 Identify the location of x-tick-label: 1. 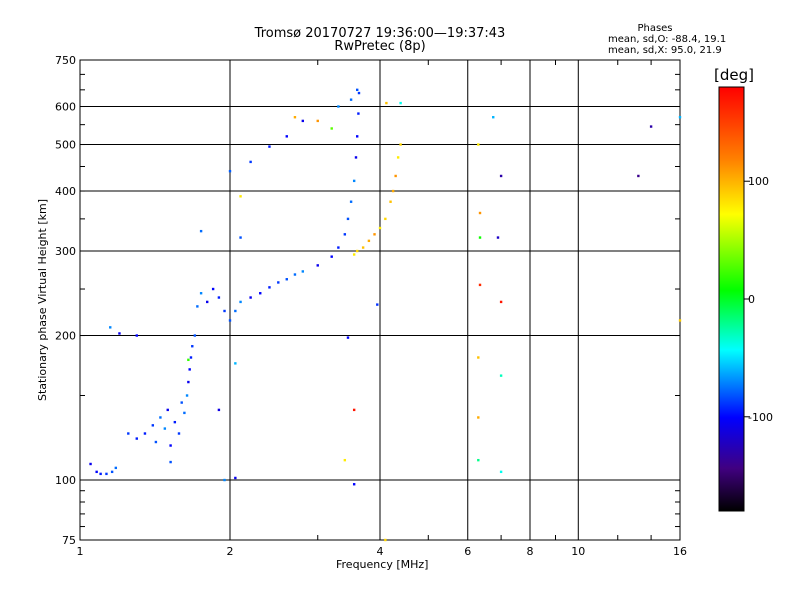
(80, 551).